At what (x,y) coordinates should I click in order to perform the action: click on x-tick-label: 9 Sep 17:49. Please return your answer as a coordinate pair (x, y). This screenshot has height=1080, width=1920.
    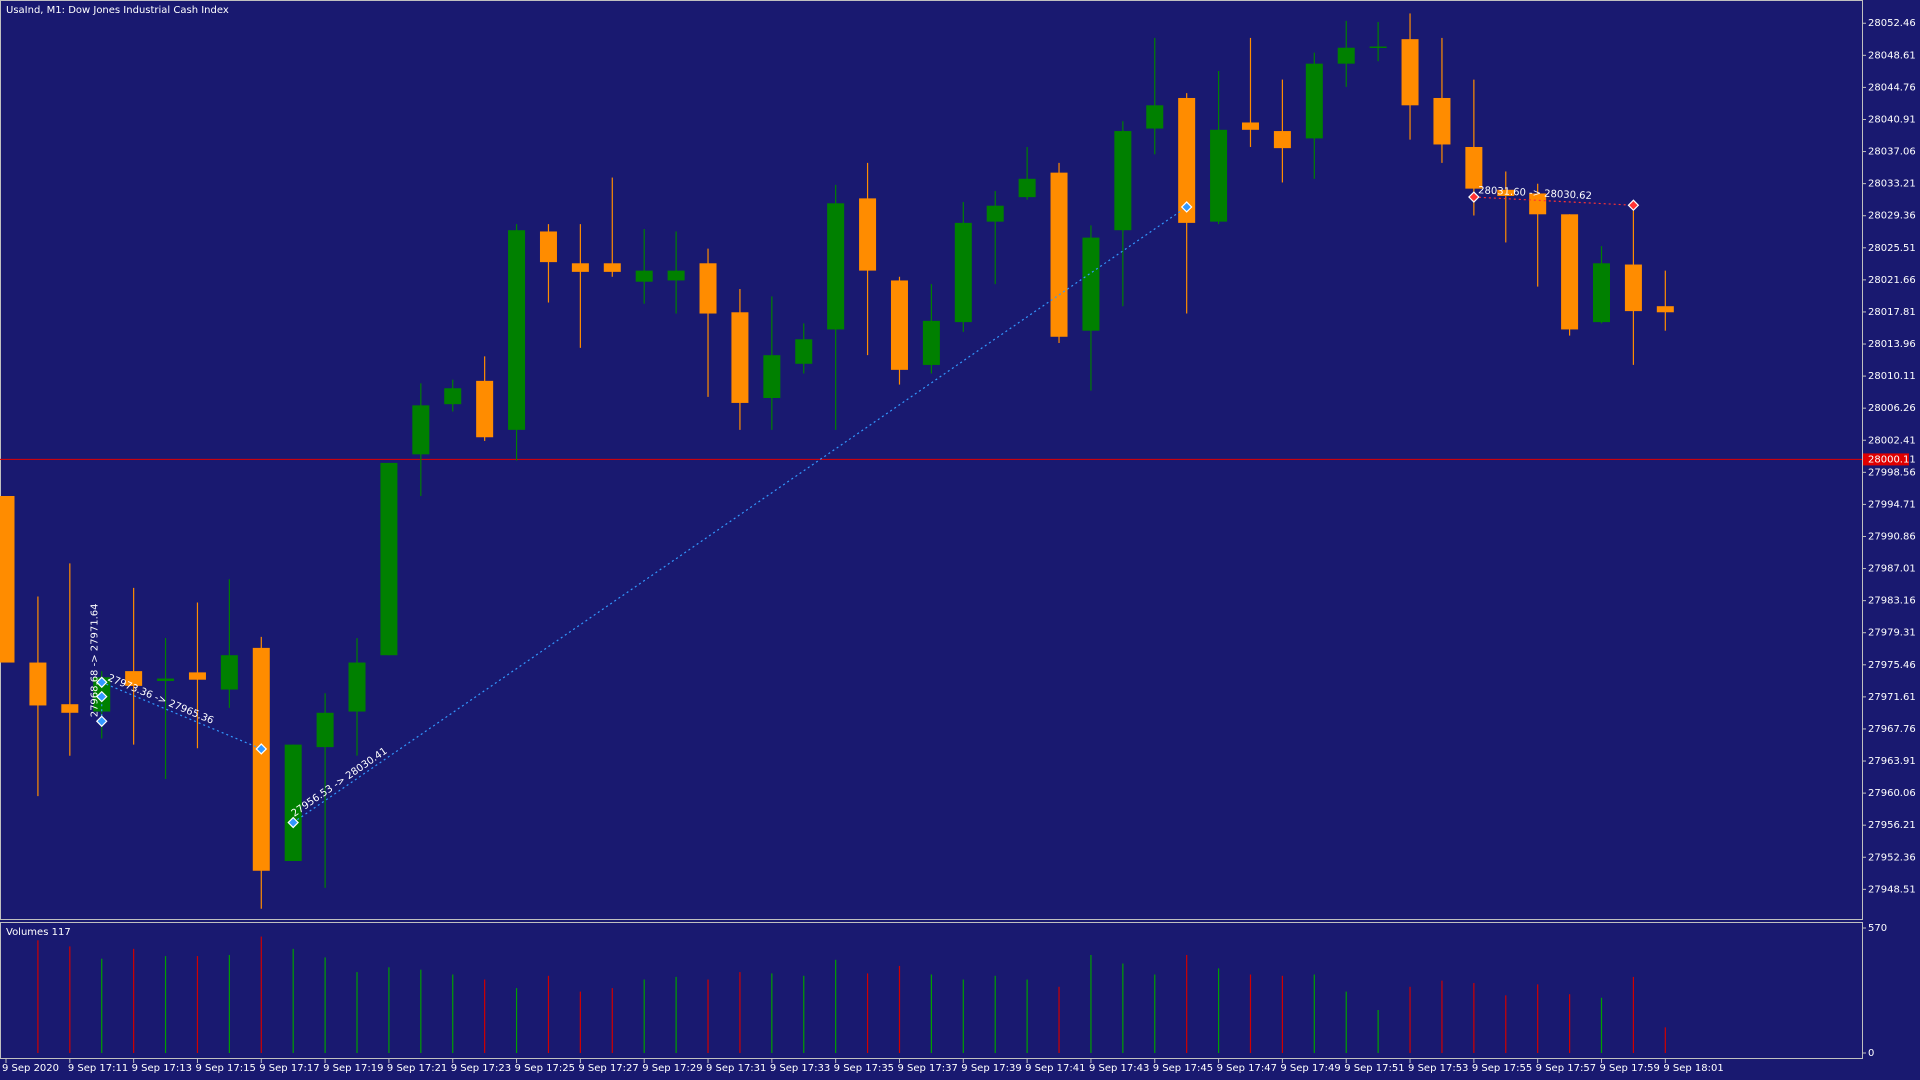
    Looking at the image, I should click on (1310, 1068).